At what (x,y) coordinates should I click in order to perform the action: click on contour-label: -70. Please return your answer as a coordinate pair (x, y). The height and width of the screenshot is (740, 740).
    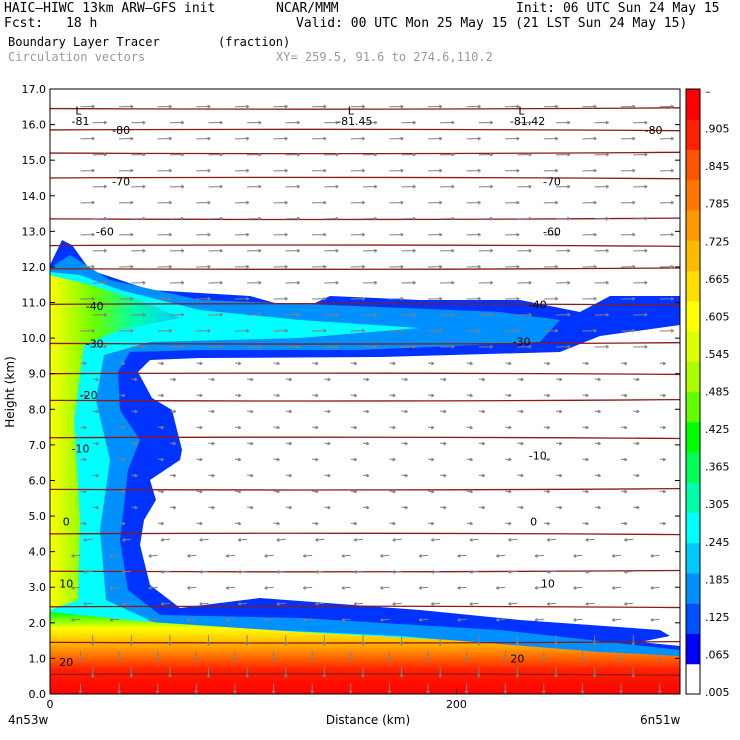
    Looking at the image, I should click on (552, 182).